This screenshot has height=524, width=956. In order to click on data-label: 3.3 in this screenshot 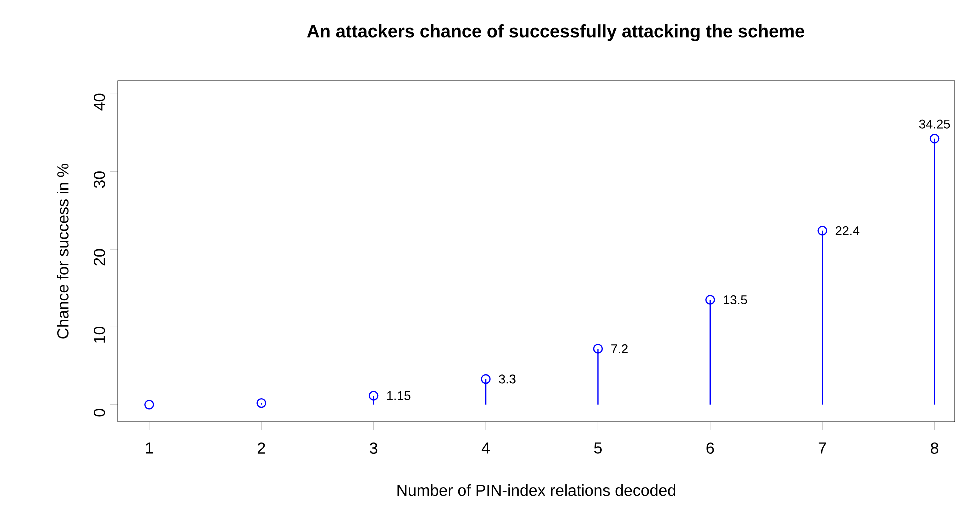, I will do `click(507, 379)`.